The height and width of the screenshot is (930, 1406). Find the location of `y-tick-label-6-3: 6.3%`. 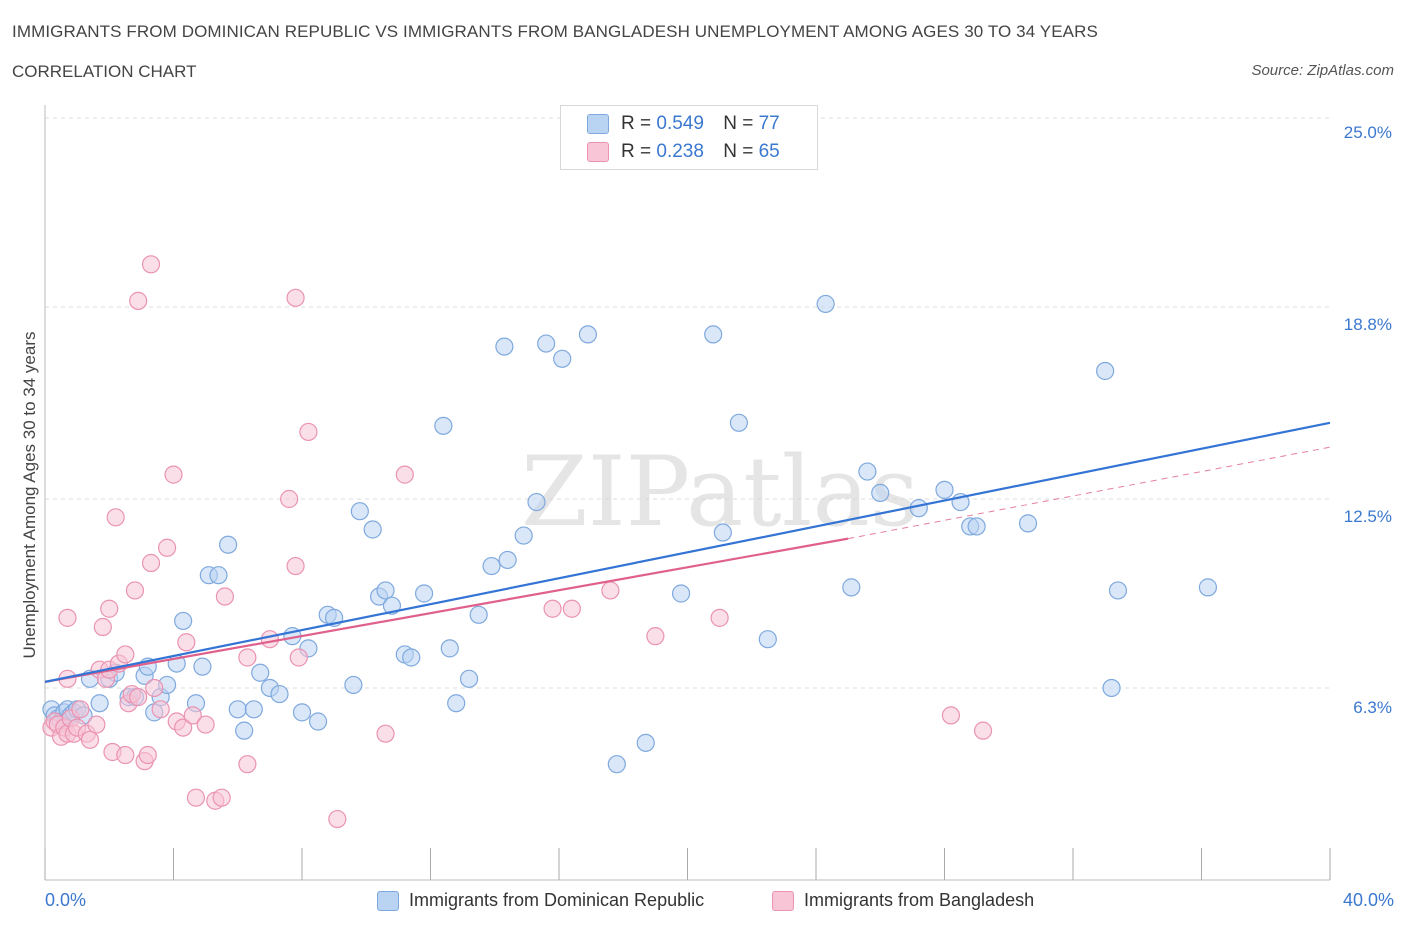

y-tick-label-6-3: 6.3% is located at coordinates (1372, 707).